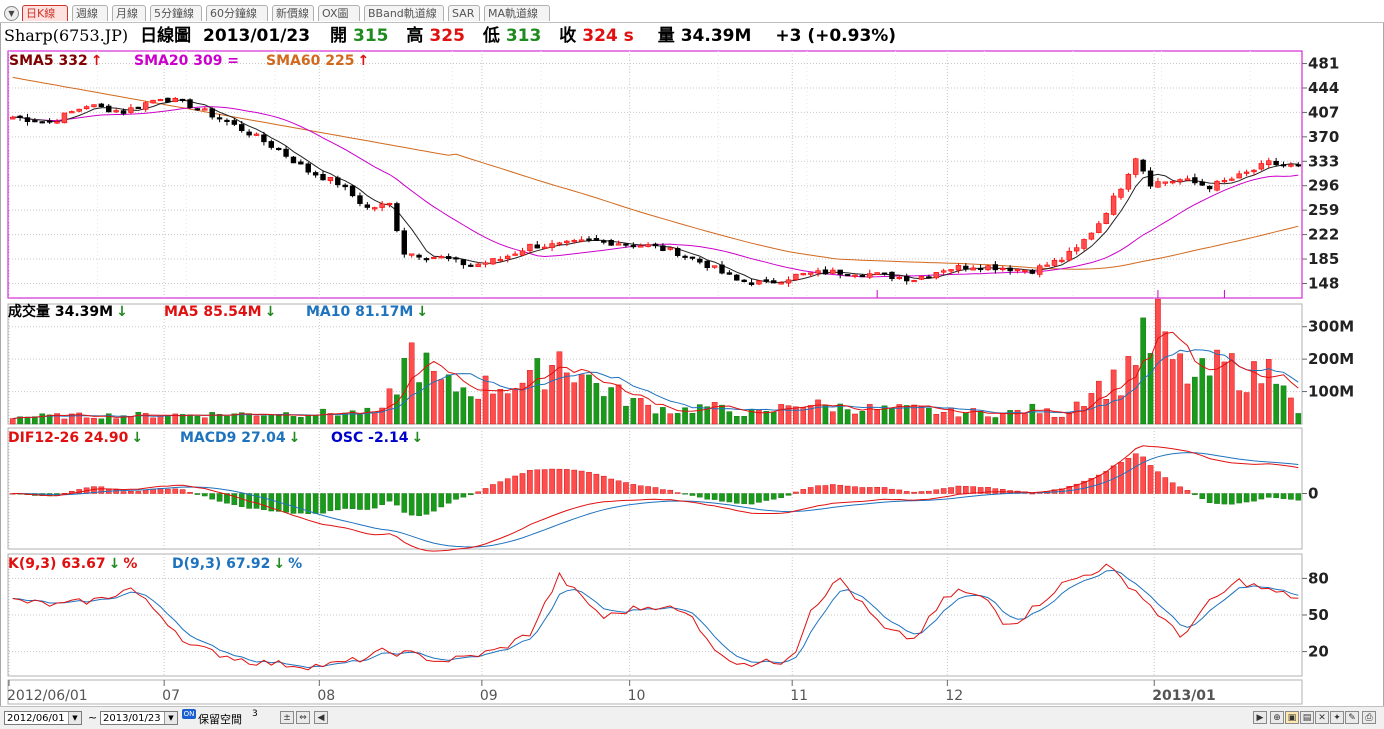 The height and width of the screenshot is (729, 1384). Describe the element at coordinates (1352, 717) in the screenshot. I see `drawing-icon: ✎` at that location.